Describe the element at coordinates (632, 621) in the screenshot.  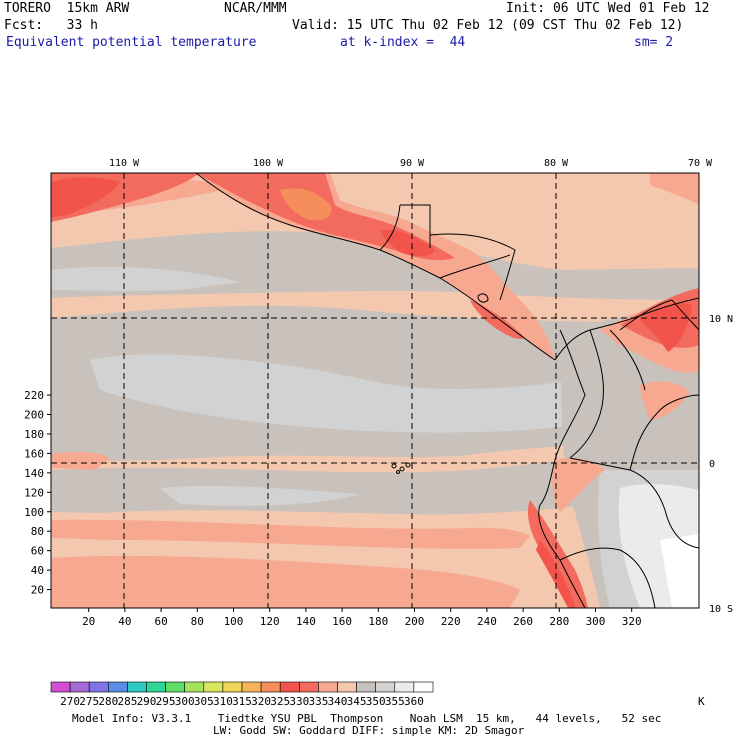
I see `x-tick-label: 320` at that location.